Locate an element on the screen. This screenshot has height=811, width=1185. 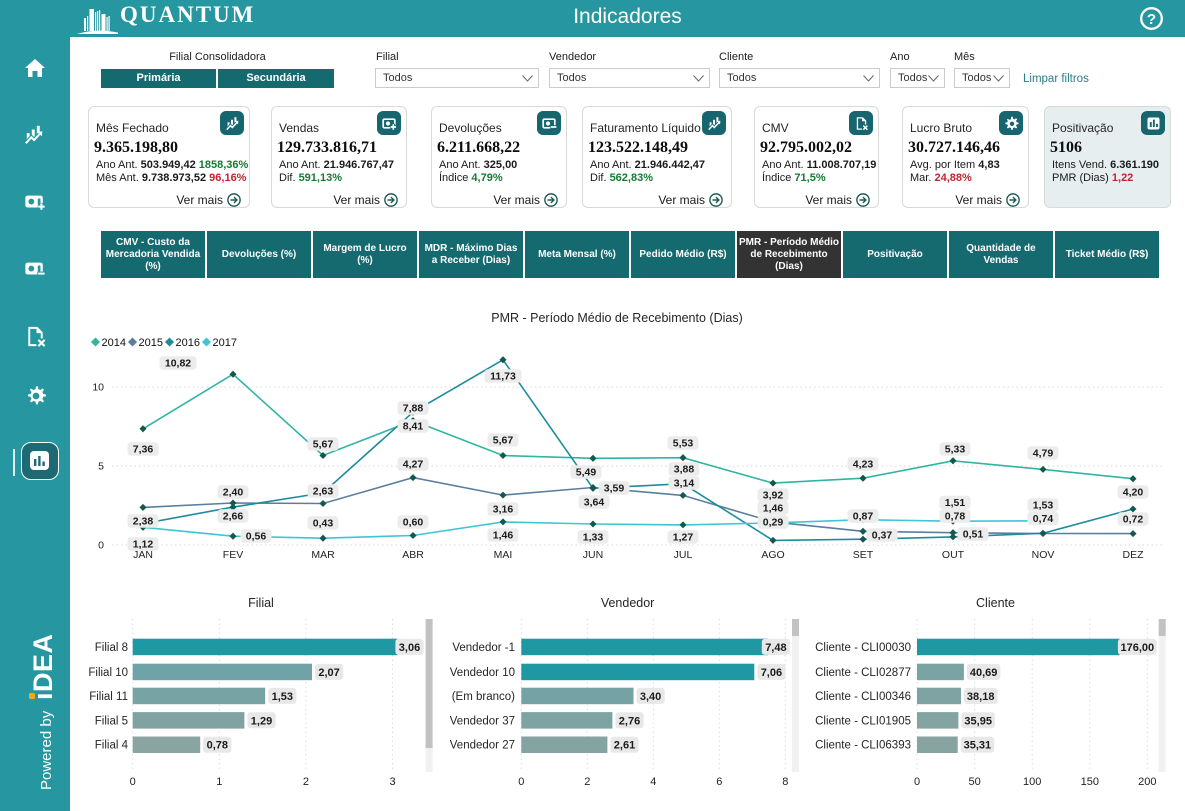
svg-text: JUL is located at coordinates (683, 555).